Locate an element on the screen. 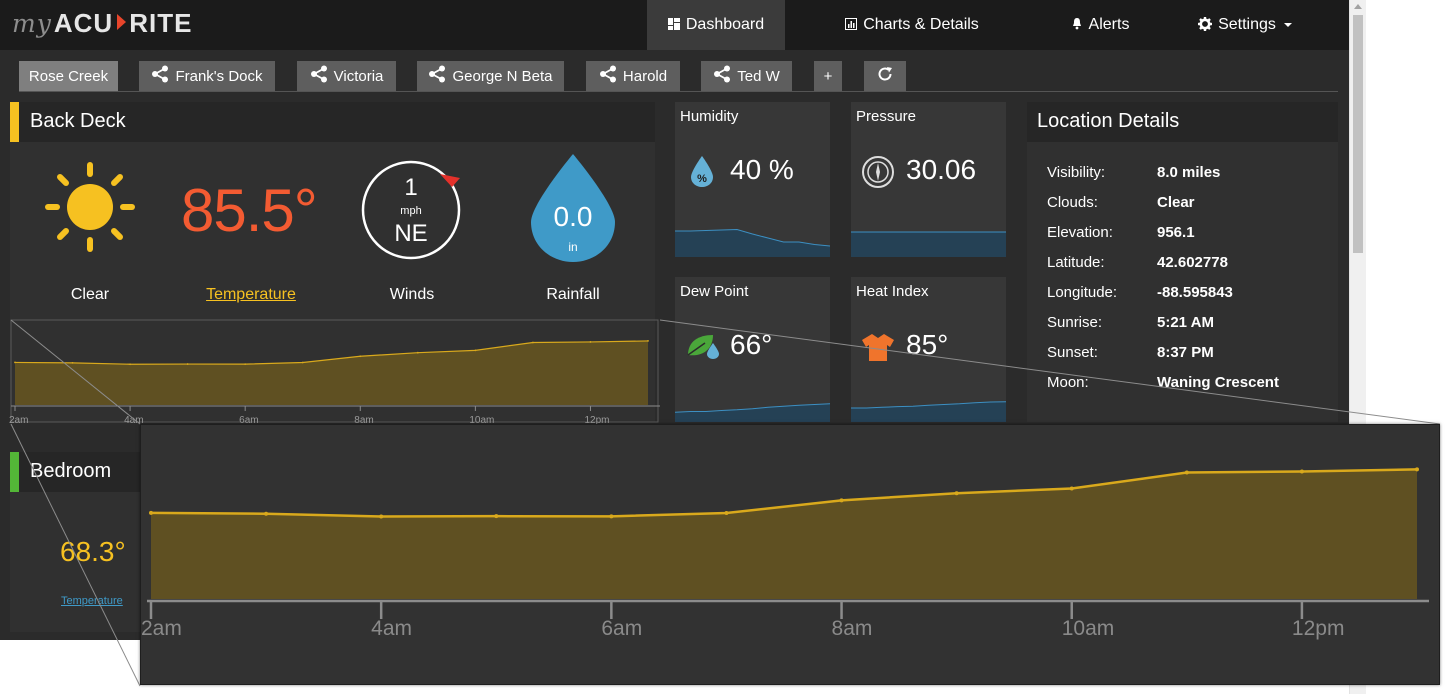 Image resolution: width=1450 pixels, height=694 pixels. x-tick-label: 12pm is located at coordinates (597, 420).